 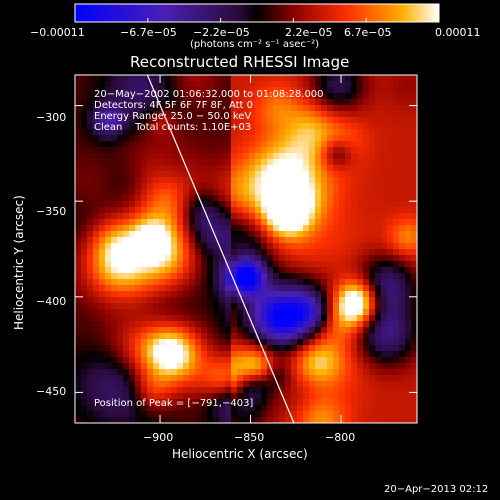 I want to click on colorbar-unit-label: (photons cm⁻² s⁻¹ asec⁻²), so click(x=255, y=44).